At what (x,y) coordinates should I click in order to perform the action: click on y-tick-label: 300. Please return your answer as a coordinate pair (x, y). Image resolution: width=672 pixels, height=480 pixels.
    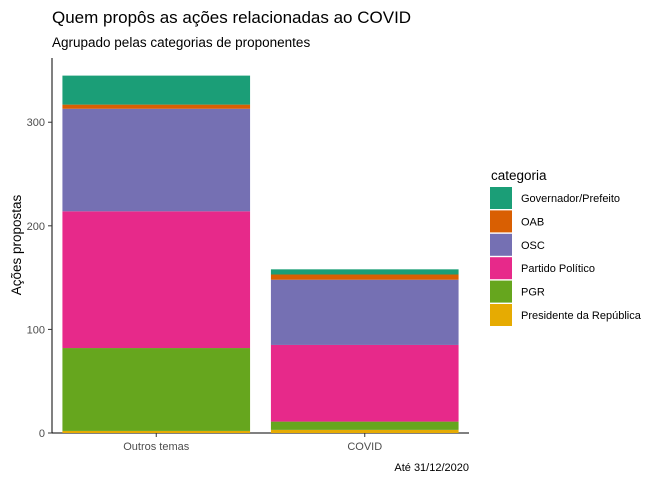
    Looking at the image, I should click on (36, 123).